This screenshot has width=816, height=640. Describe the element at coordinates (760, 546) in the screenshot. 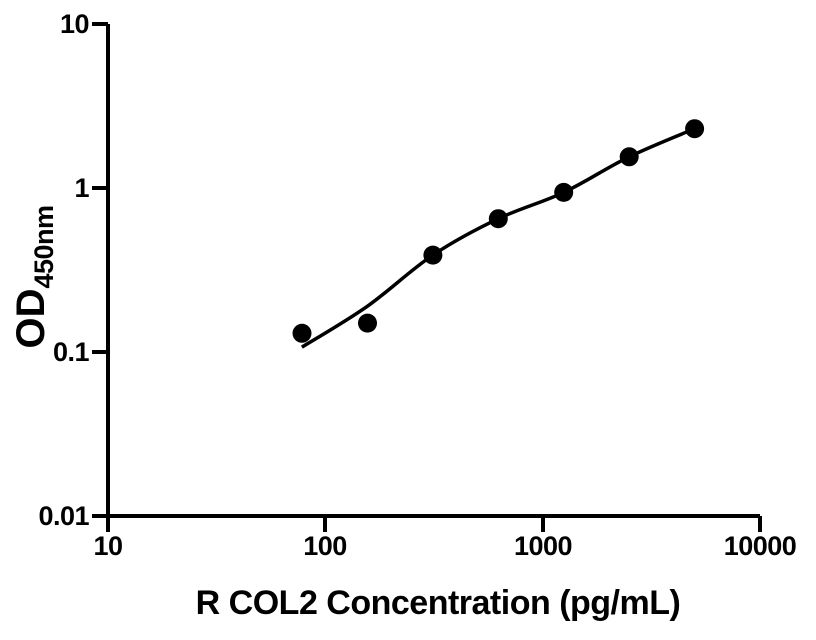

I see `x-tick-label: 10000` at that location.